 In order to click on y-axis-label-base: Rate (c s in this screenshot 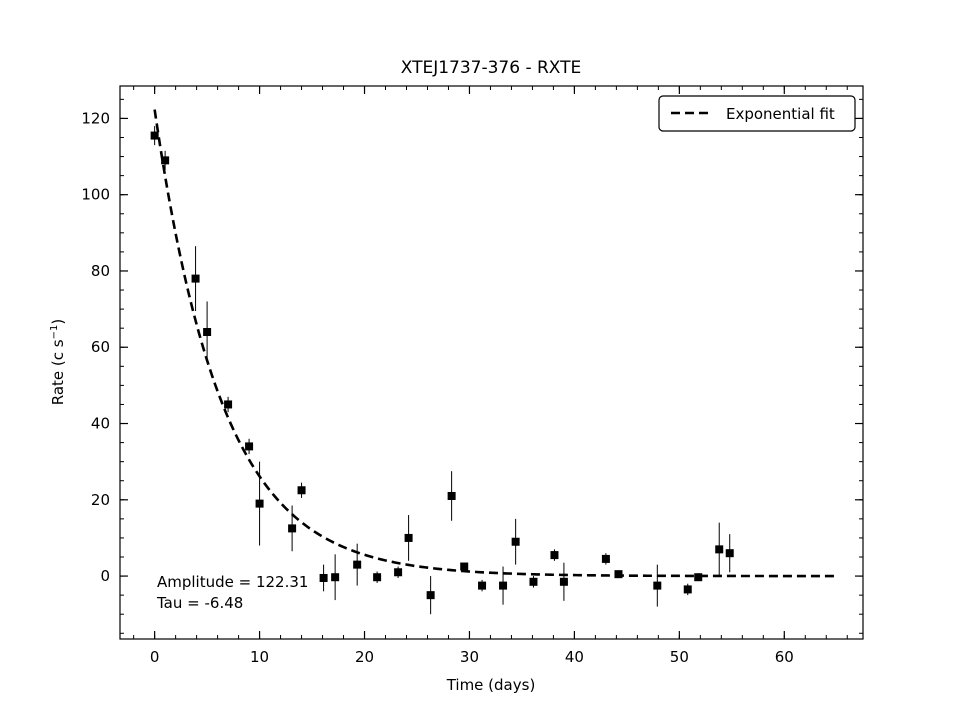, I will do `click(58, 372)`.